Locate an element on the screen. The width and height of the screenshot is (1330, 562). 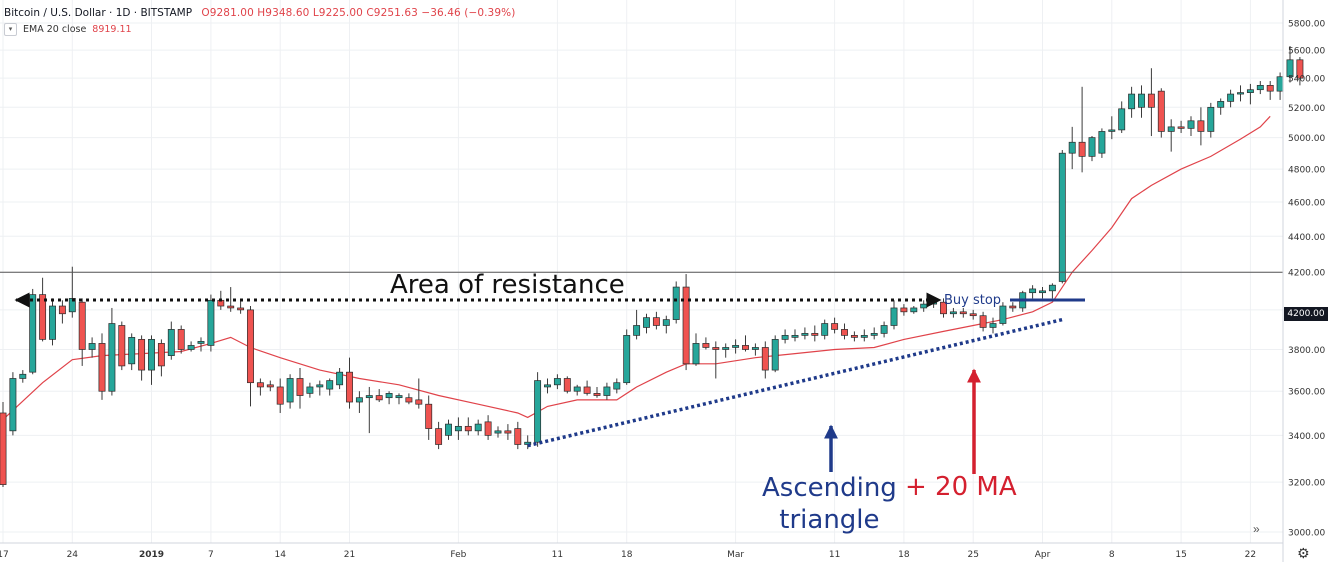
x-tick-label: 22 is located at coordinates (1250, 555).